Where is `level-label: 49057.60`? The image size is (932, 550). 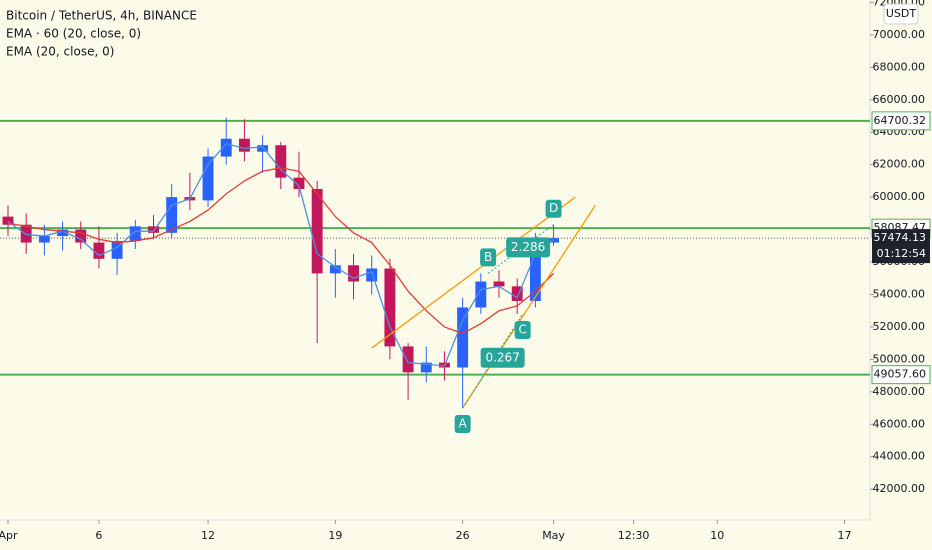
level-label: 49057.60 is located at coordinates (900, 374).